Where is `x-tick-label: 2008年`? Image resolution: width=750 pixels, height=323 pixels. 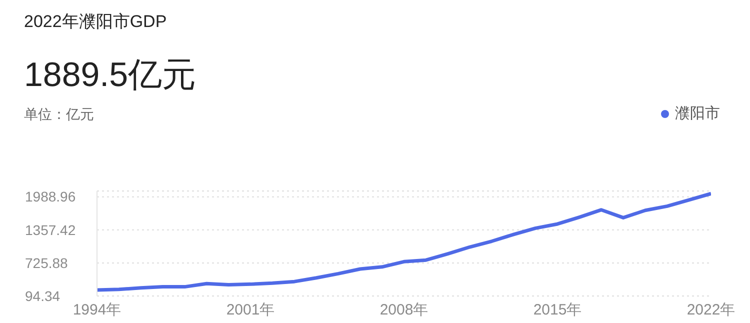 x-tick-label: 2008年 is located at coordinates (404, 310).